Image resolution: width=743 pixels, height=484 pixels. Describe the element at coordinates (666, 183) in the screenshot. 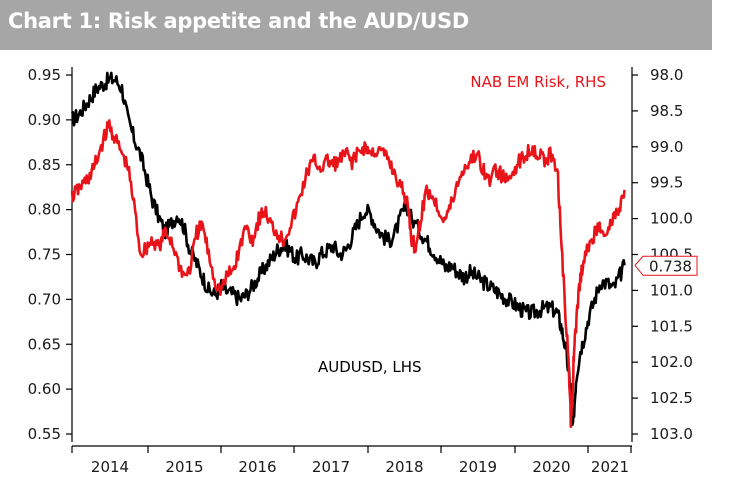

I see `right-axis-tick-label: 99.5` at that location.